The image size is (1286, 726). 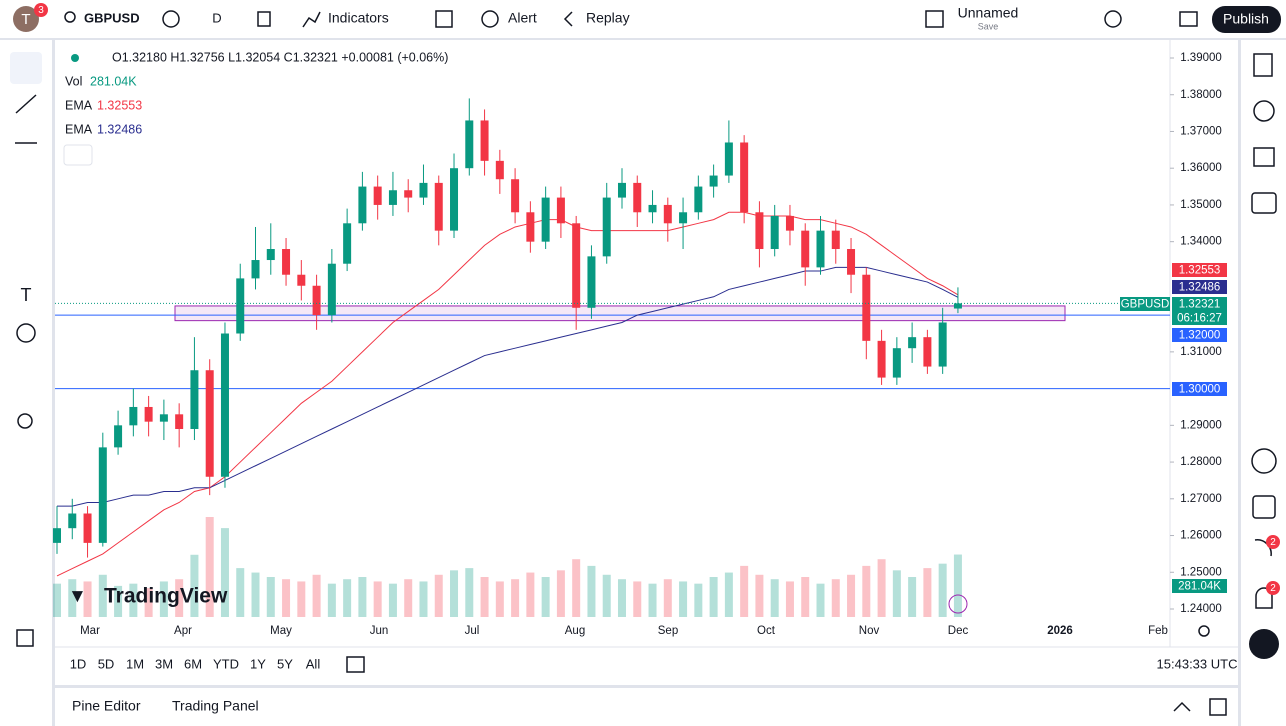 What do you see at coordinates (958, 604) in the screenshot?
I see `event-icon` at bounding box center [958, 604].